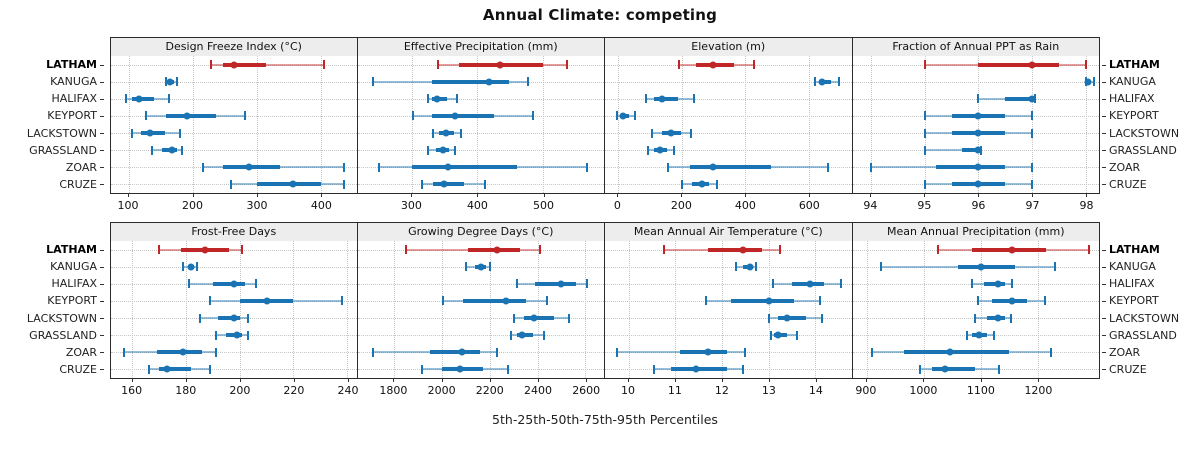 The image size is (1200, 450). What do you see at coordinates (728, 232) in the screenshot?
I see `panel-strip: Mean Annual Air Temperature (°C)` at bounding box center [728, 232].